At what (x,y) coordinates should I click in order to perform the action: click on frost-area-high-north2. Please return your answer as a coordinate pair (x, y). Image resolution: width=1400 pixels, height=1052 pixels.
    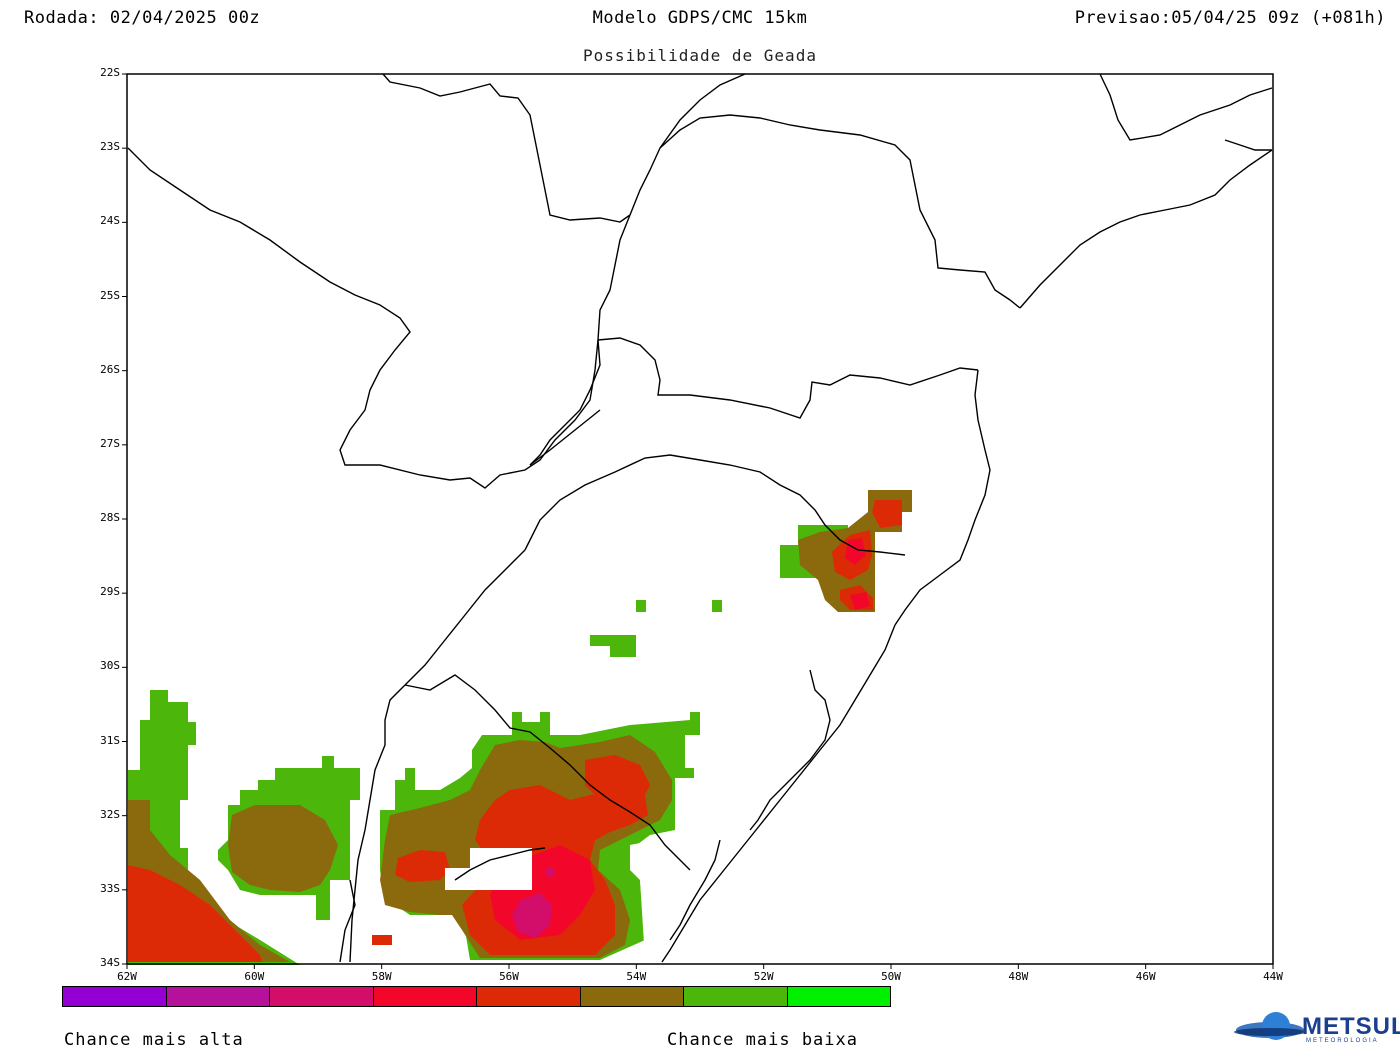
    Looking at the image, I should click on (887, 514).